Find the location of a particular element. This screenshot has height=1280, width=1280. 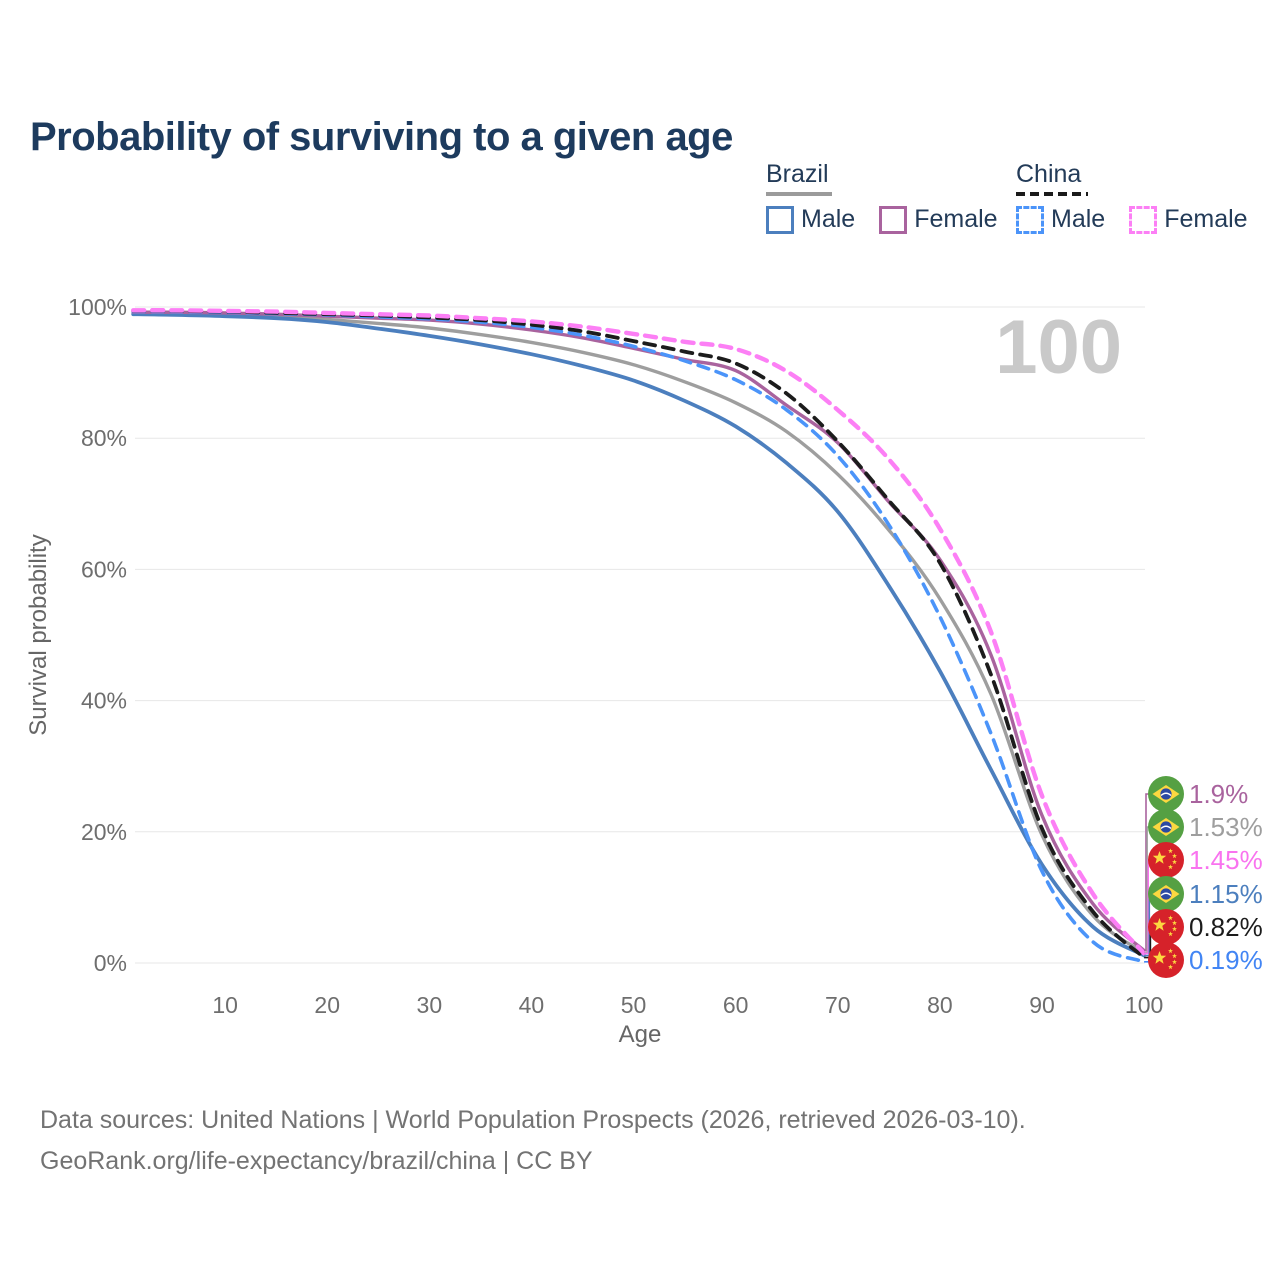

end-label-brazil-female: 1.9% is located at coordinates (1196, 864).